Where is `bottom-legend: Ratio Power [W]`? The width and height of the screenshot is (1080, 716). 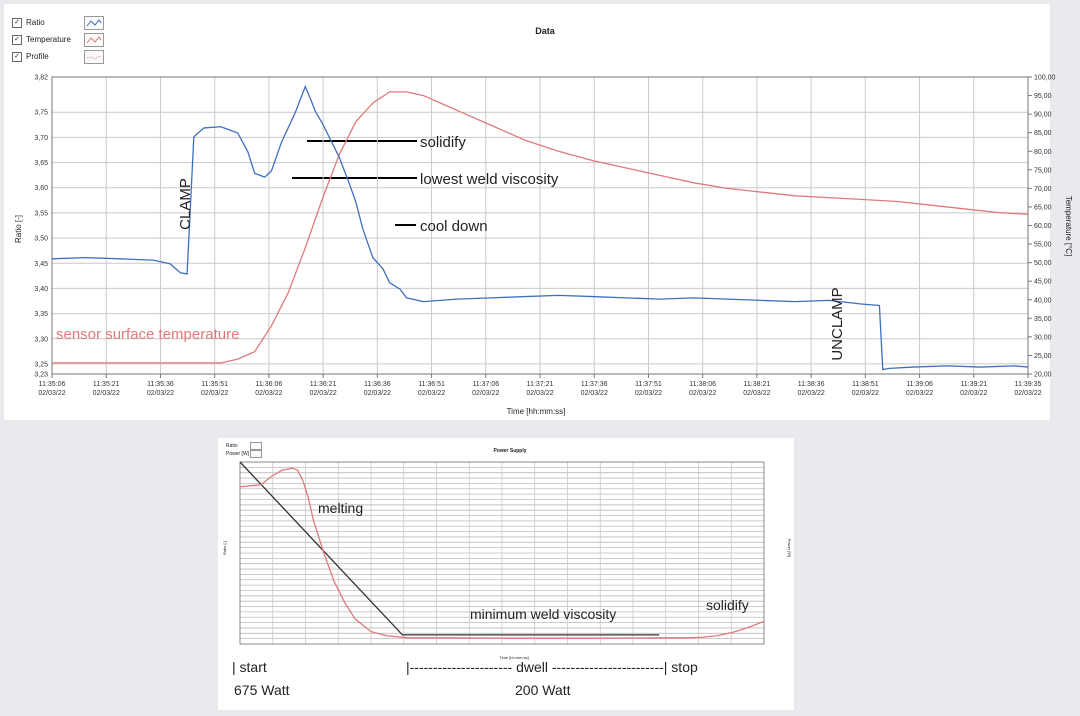 bottom-legend: Ratio Power [W] is located at coordinates (244, 450).